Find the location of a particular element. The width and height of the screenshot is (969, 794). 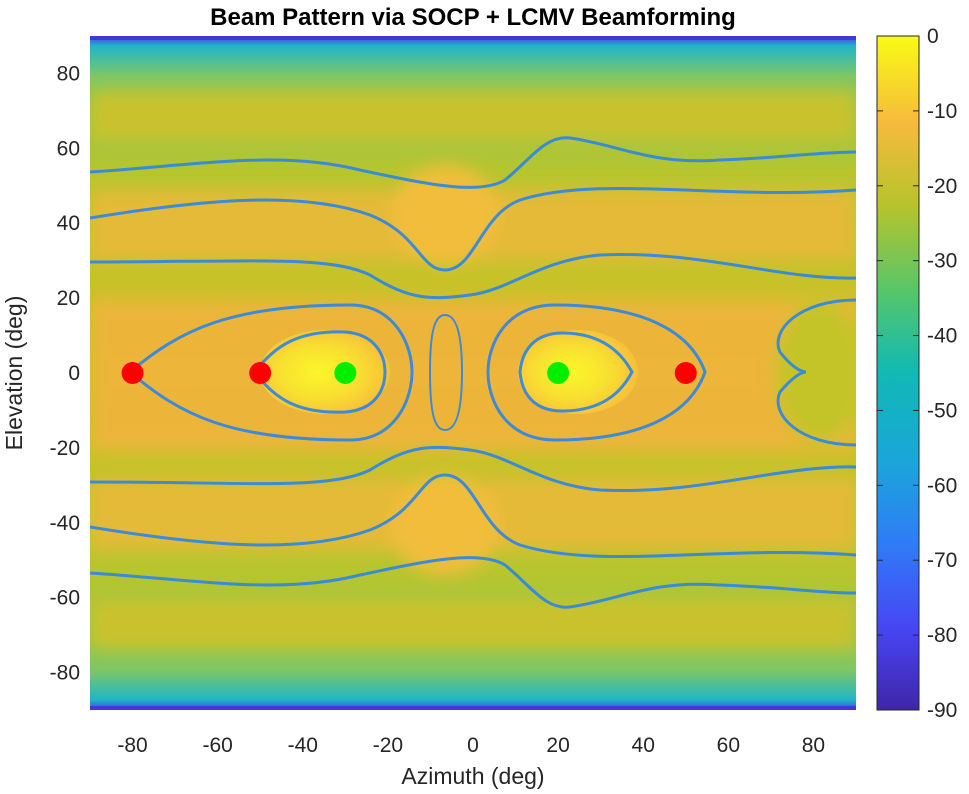

x-tick-label: -20 is located at coordinates (388, 745).